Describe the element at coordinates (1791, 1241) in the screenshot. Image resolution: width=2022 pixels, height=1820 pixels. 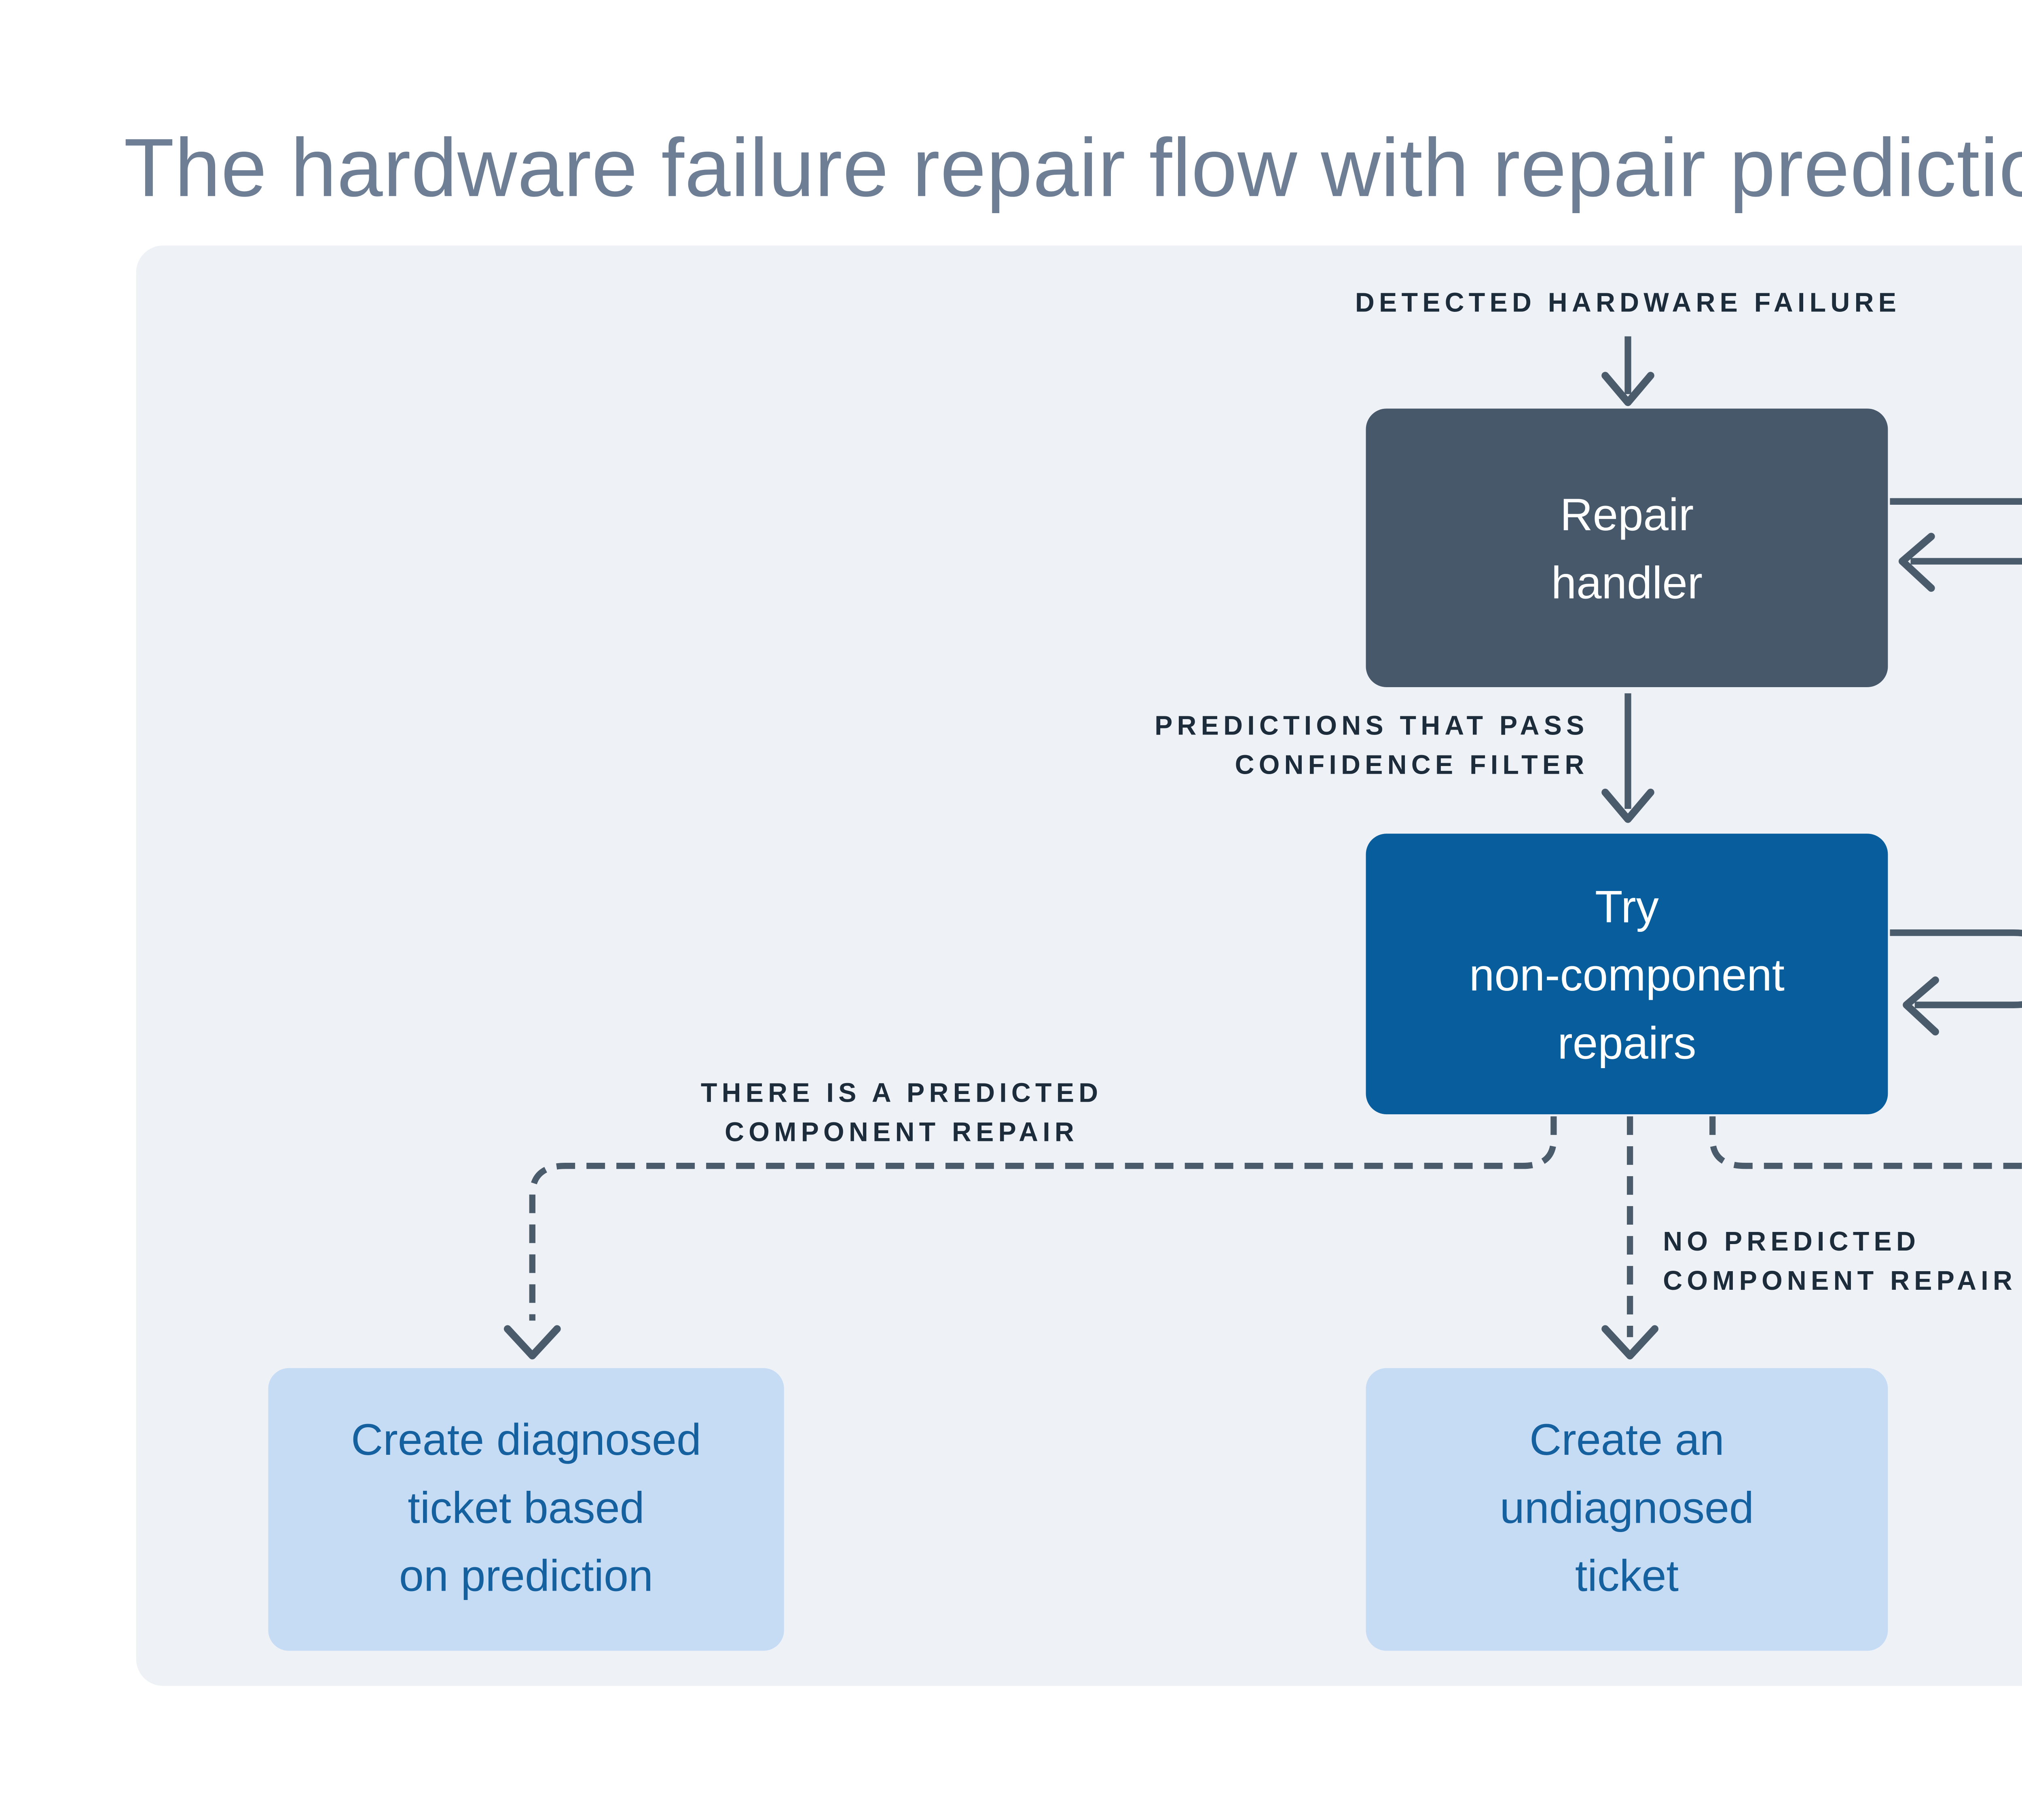
I see `label-line: NO PREDICTED` at that location.